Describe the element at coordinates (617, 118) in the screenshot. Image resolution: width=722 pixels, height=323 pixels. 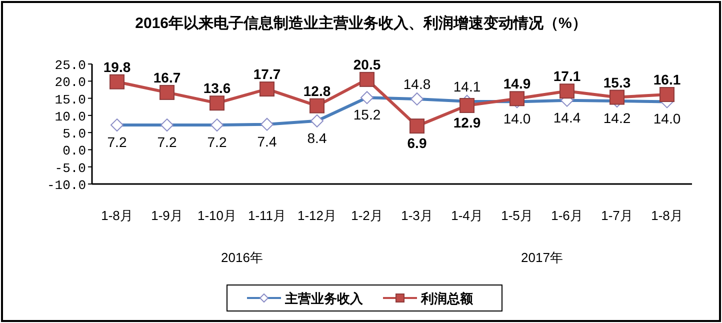
I see `data-label: 14.2` at that location.